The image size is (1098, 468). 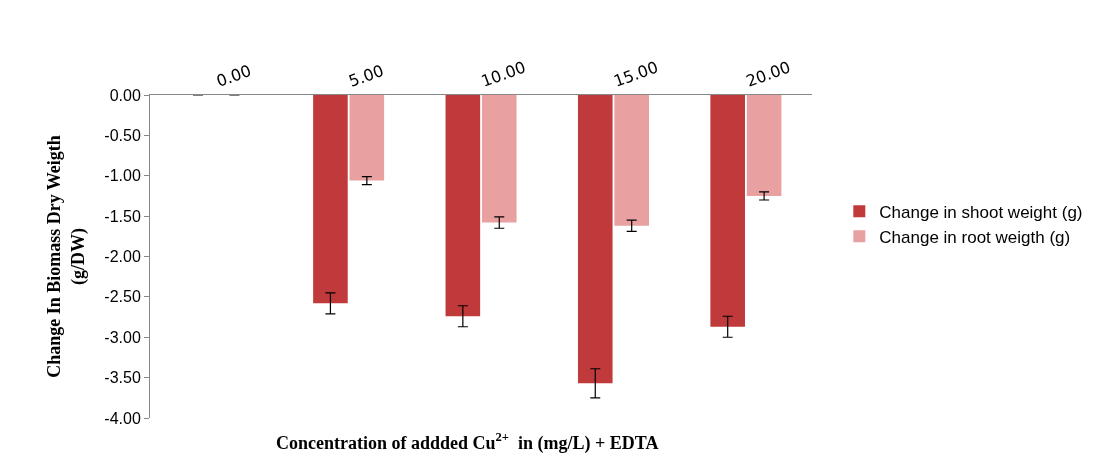 What do you see at coordinates (981, 212) in the screenshot?
I see `legend-label: Change in shoot weight (g)` at bounding box center [981, 212].